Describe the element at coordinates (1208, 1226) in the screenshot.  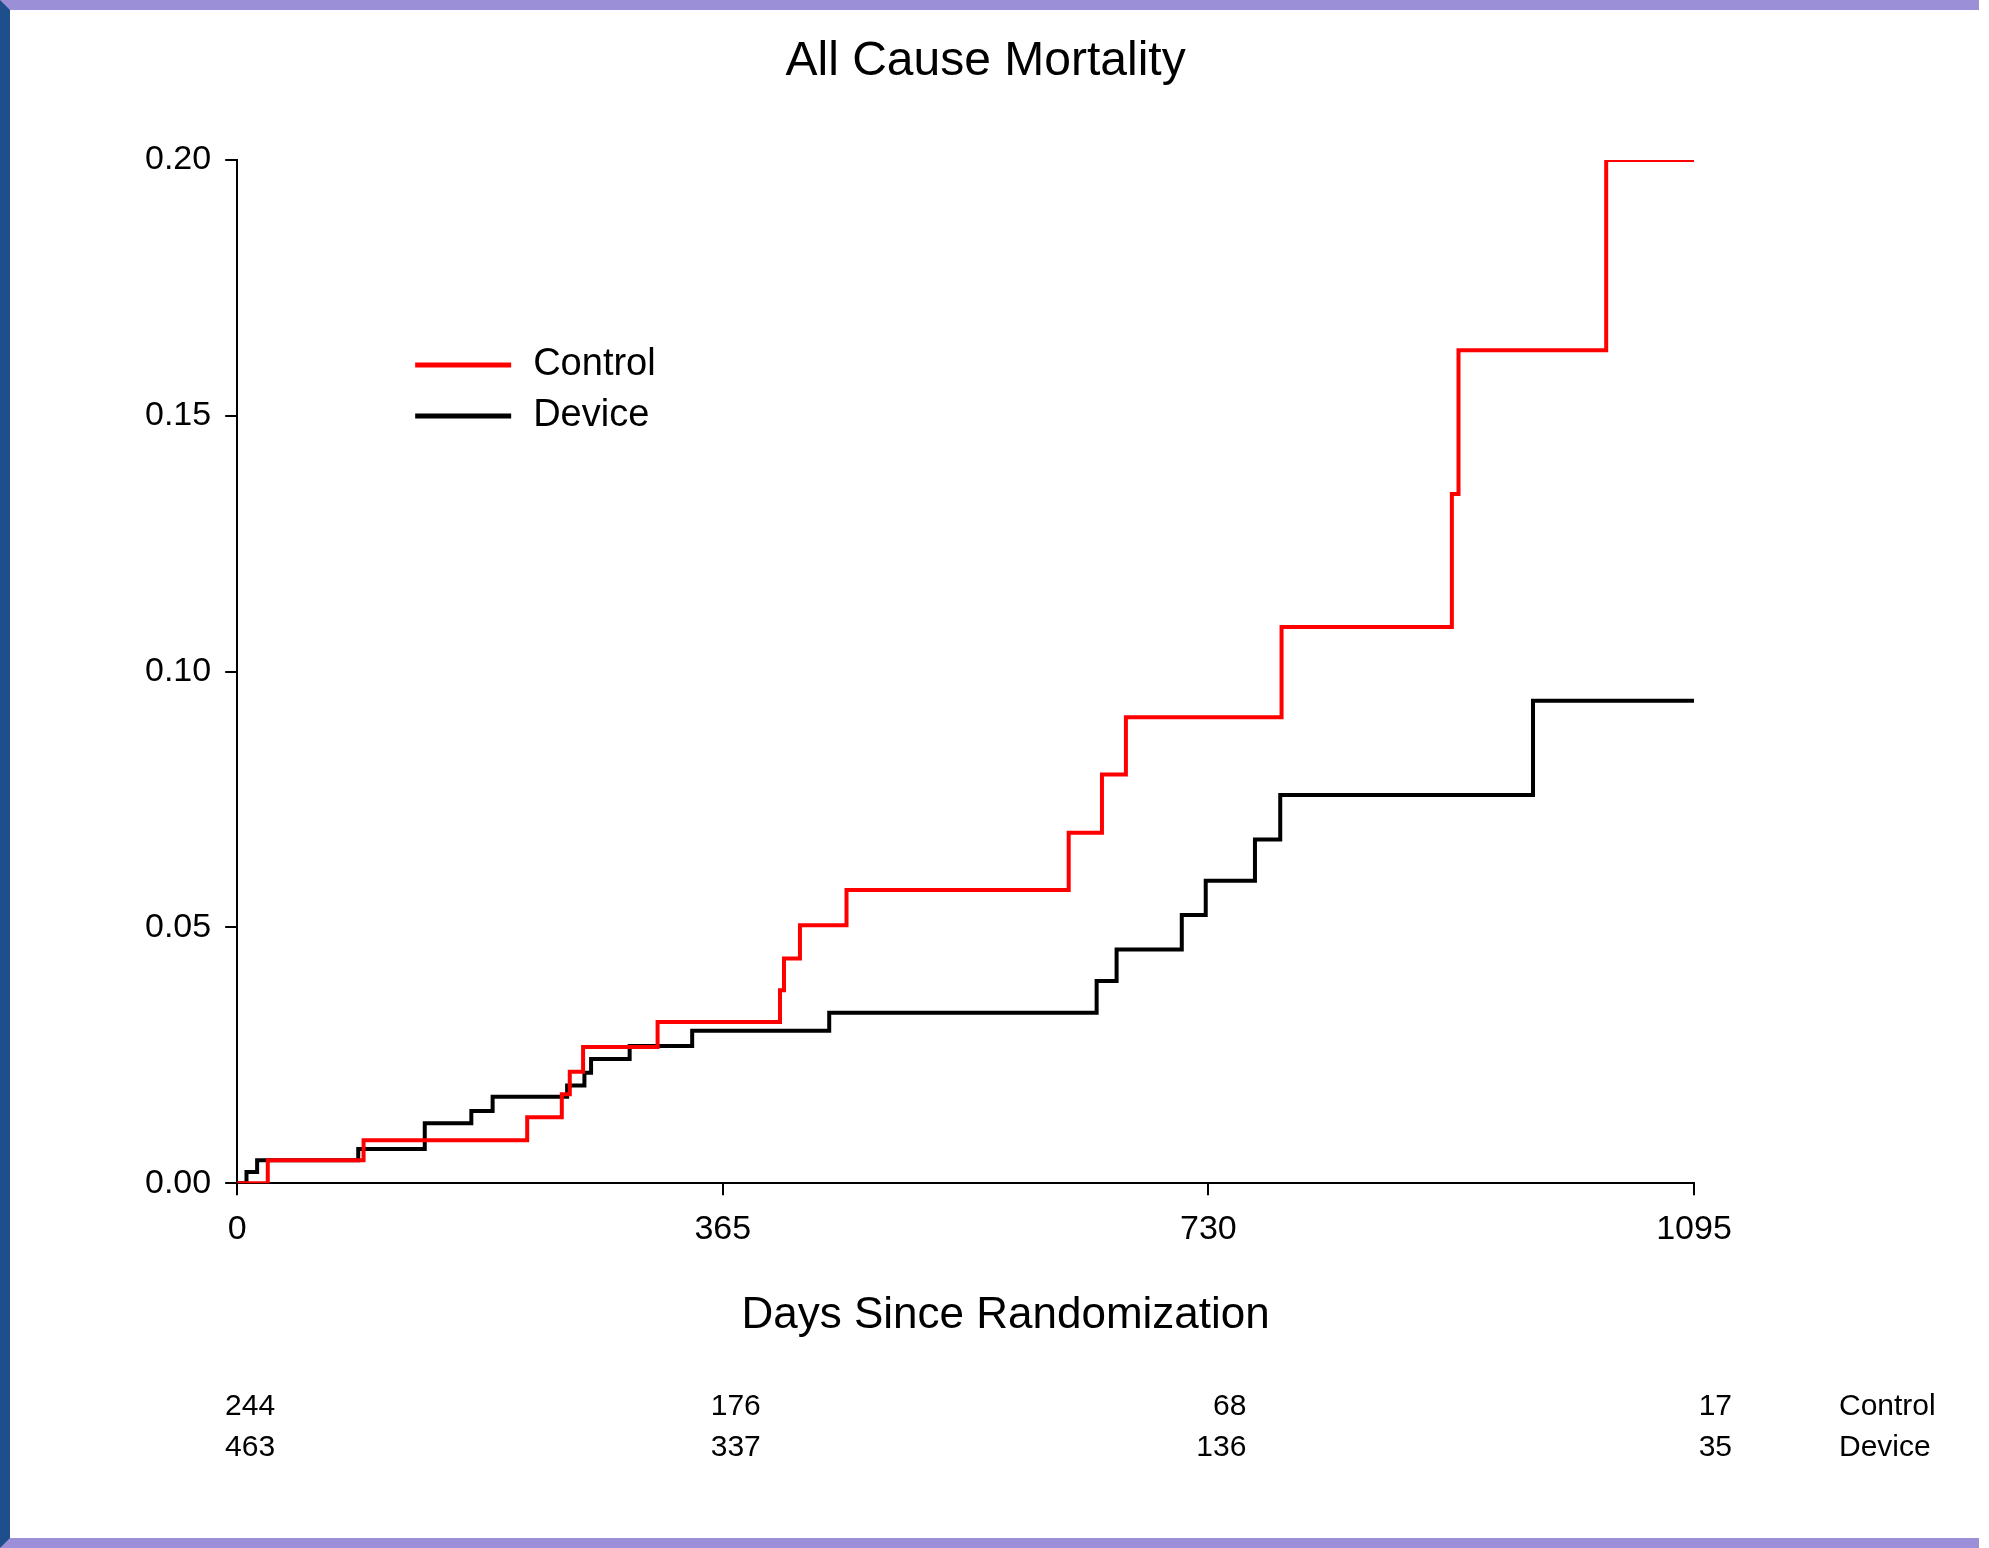
I see `x-tick-label: 730` at that location.